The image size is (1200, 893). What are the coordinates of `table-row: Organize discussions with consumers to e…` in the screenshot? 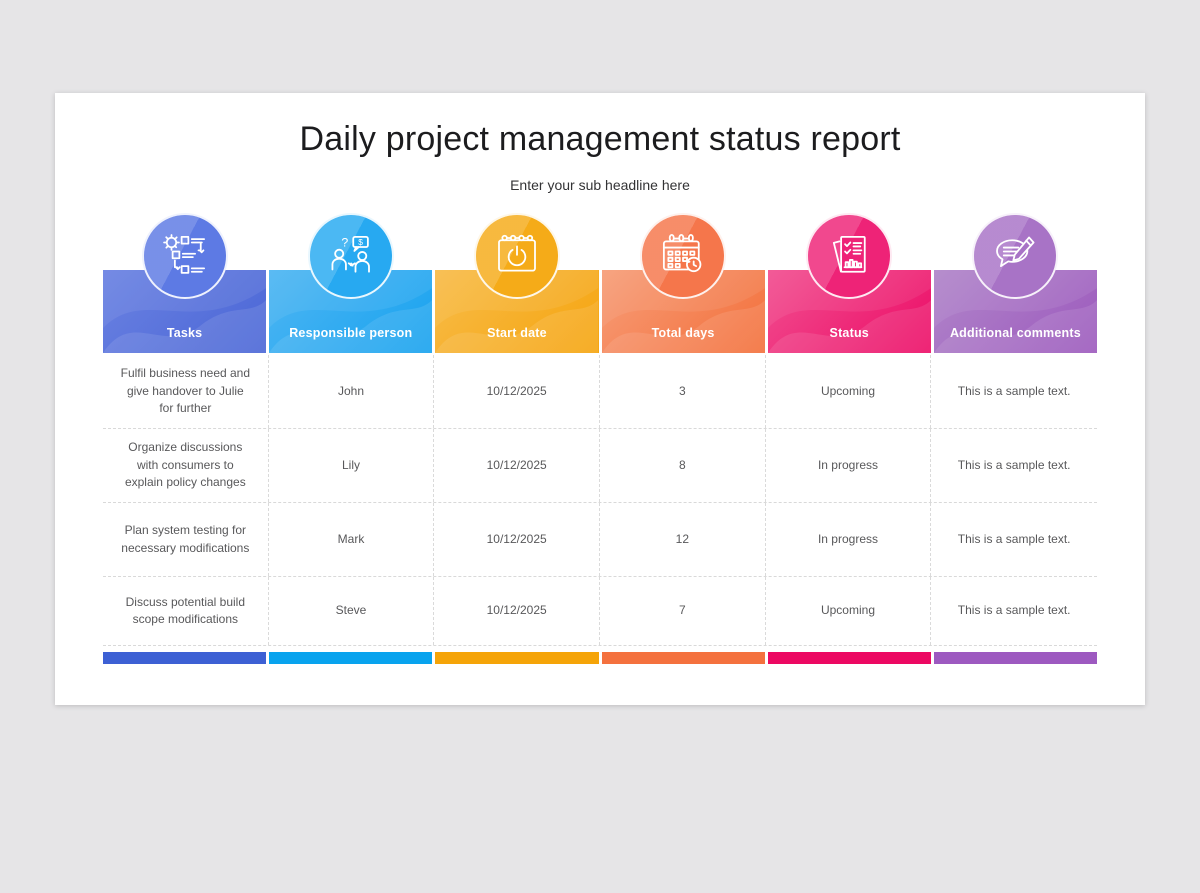 It's located at (600, 466).